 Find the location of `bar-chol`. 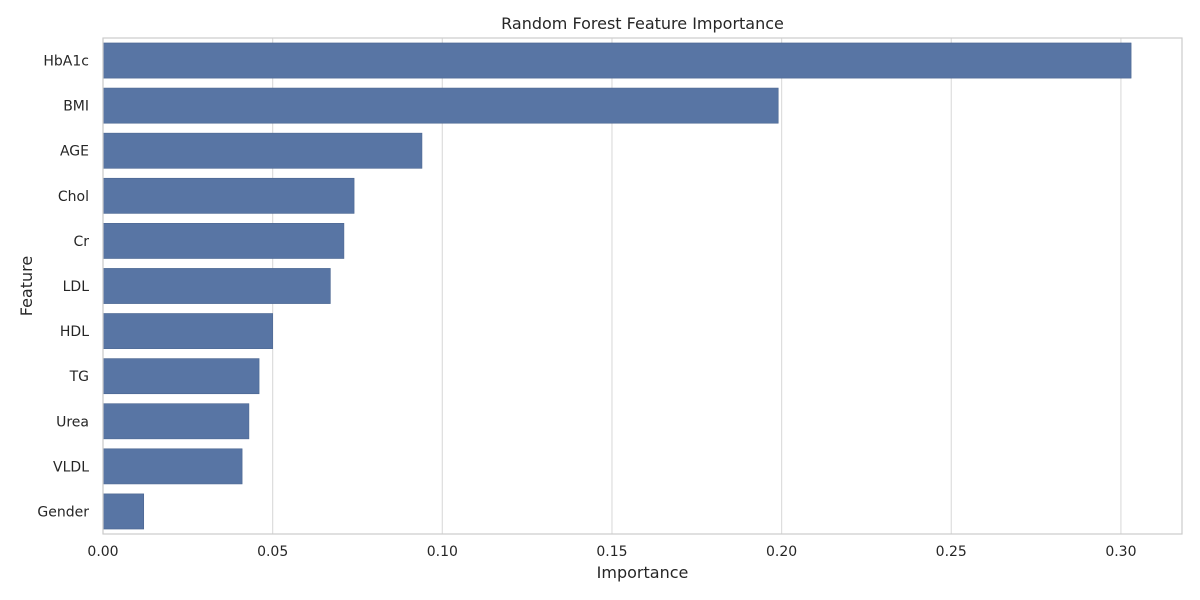

bar-chol is located at coordinates (228, 195).